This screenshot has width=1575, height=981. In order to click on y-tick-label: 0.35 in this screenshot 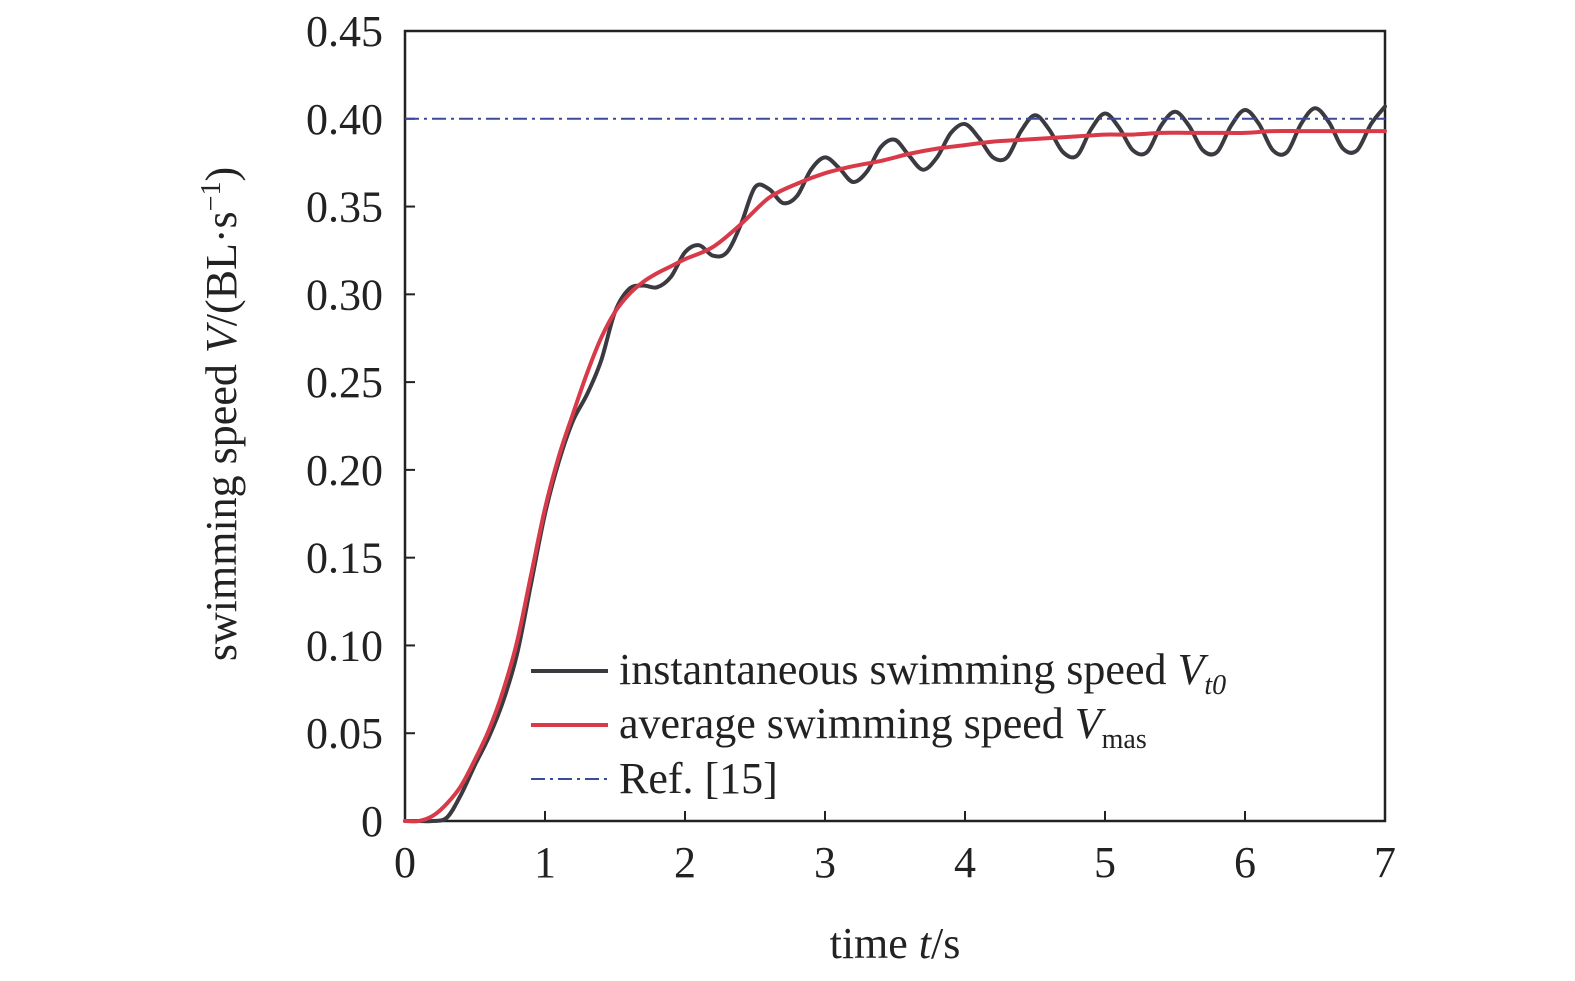, I will do `click(344, 207)`.